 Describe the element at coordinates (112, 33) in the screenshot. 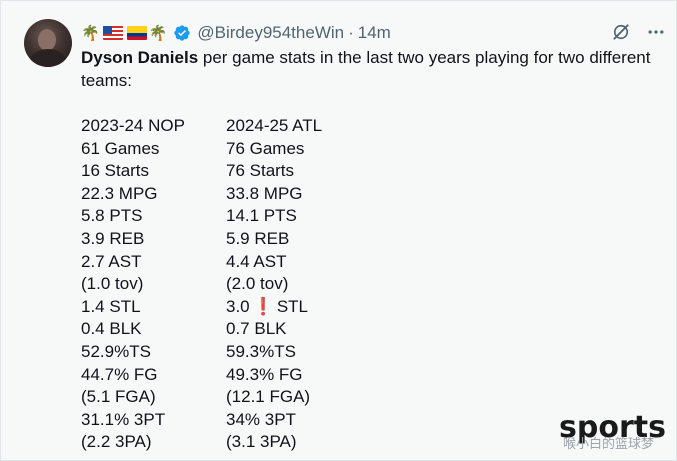

I see `us-flag-icon` at that location.